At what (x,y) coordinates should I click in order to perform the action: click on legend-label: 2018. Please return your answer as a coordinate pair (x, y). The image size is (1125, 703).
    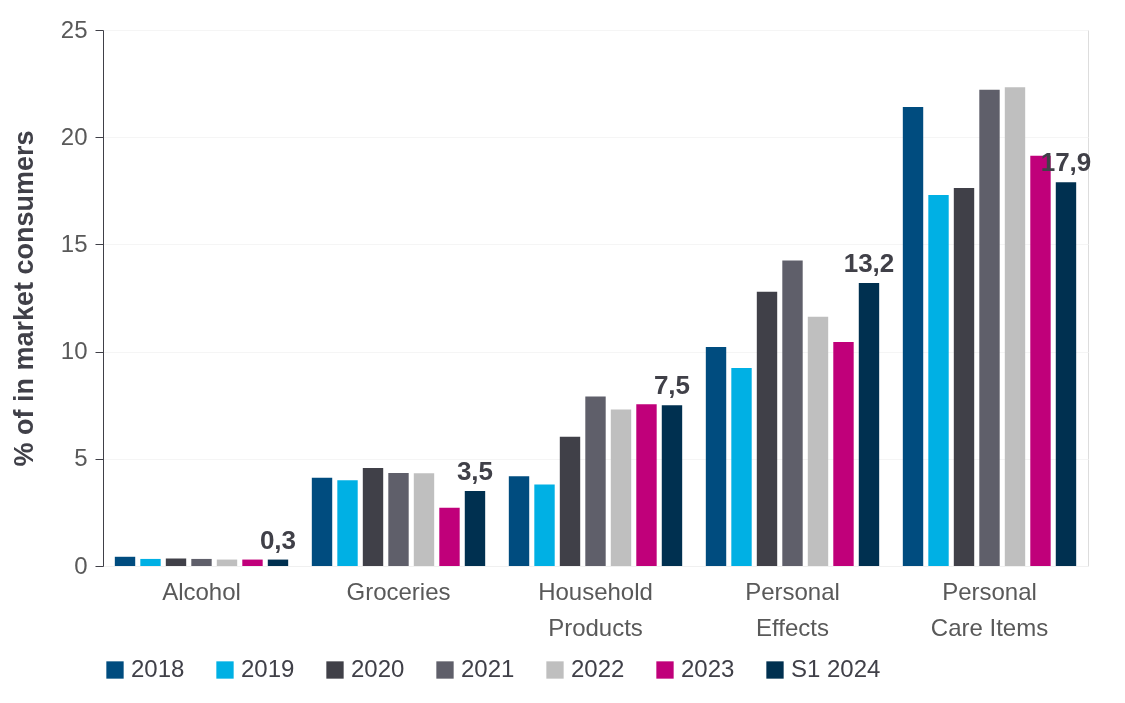
    Looking at the image, I should click on (158, 668).